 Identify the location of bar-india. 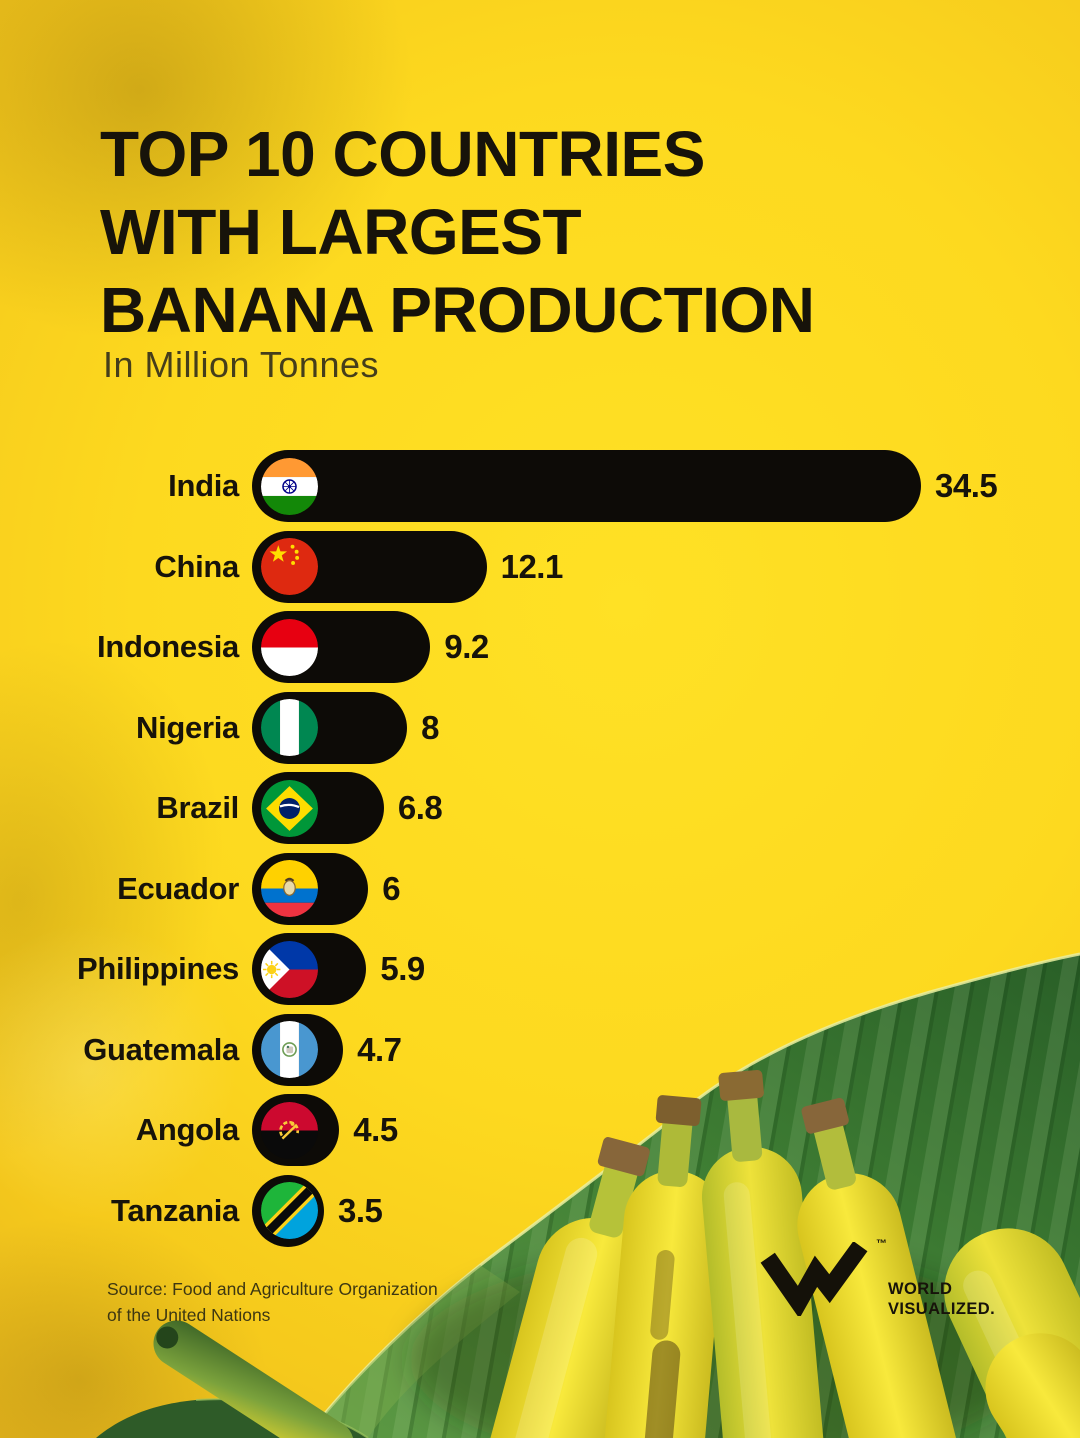
(586, 486).